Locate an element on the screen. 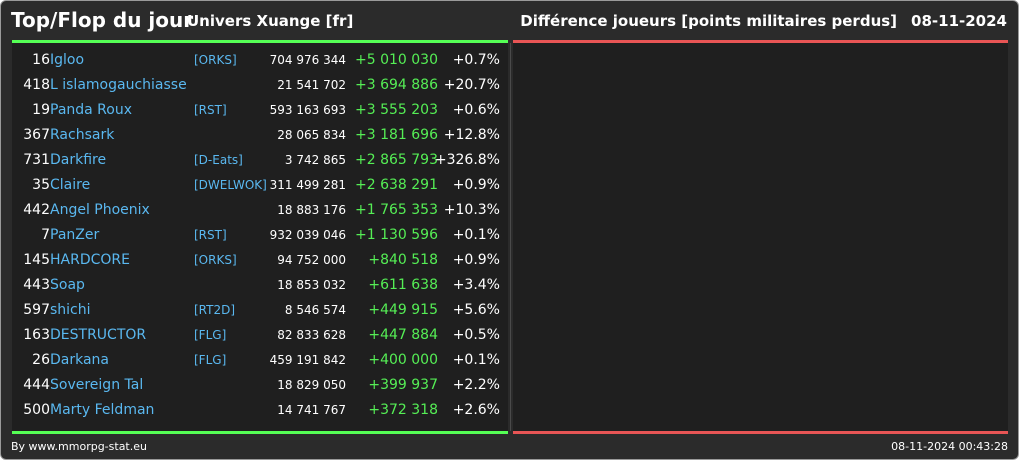  points-difference: +611 638 is located at coordinates (403, 285).